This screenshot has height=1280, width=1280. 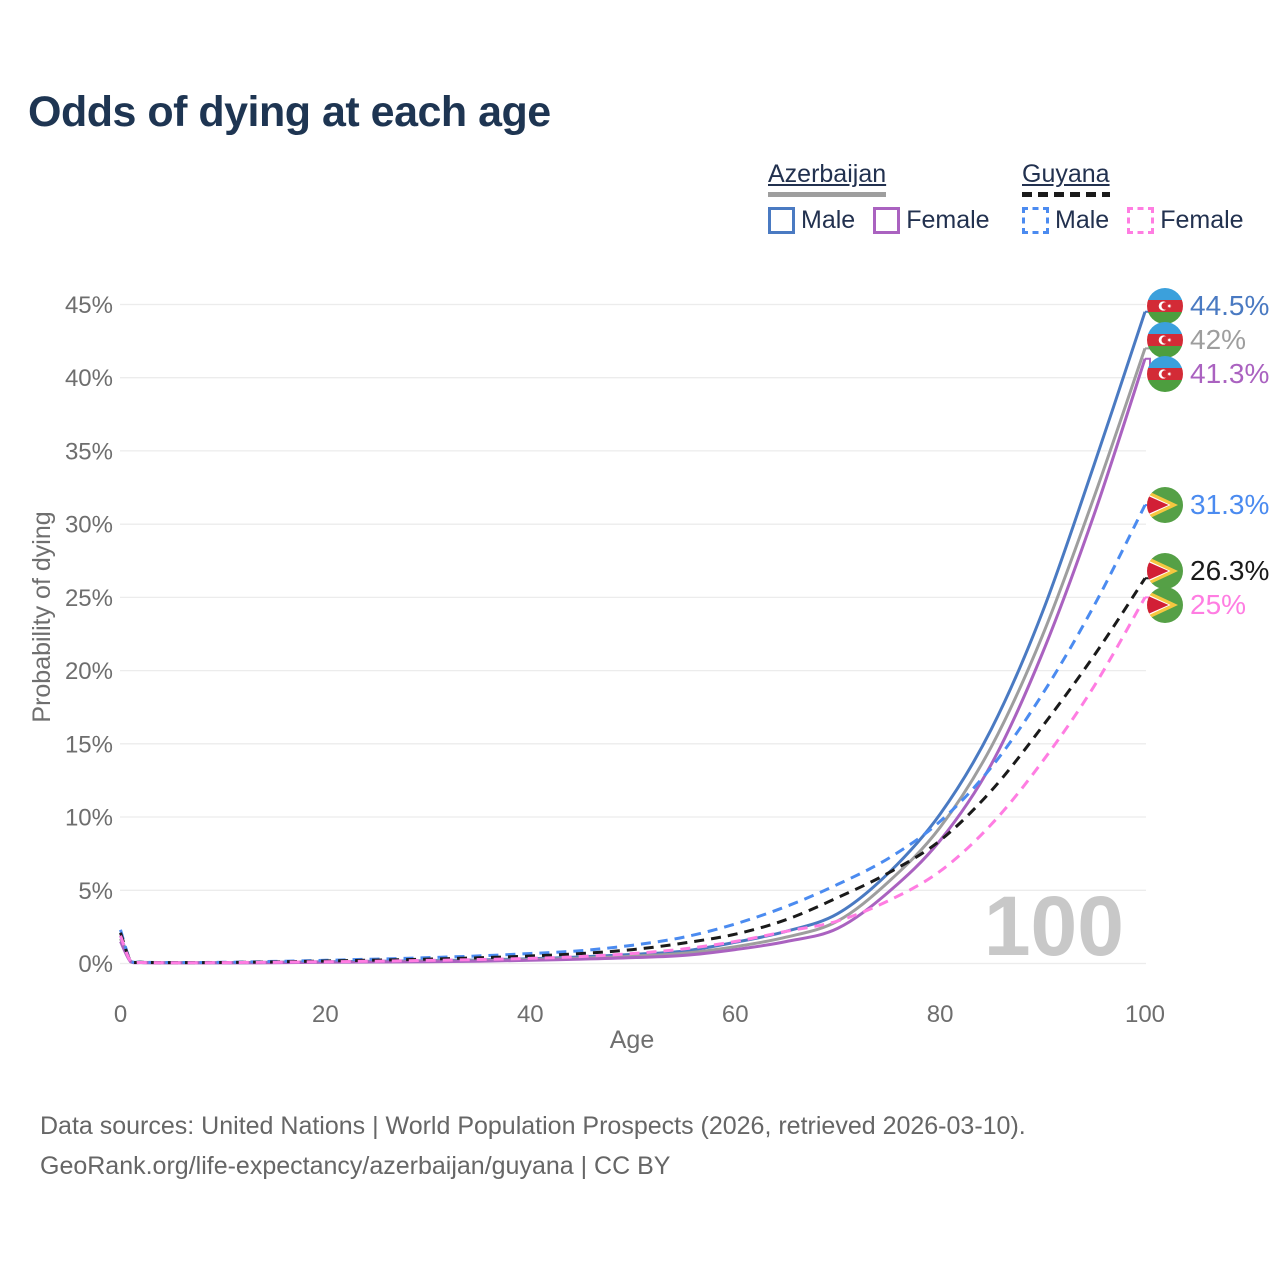 I want to click on end-label-value: 25%, so click(x=1218, y=604).